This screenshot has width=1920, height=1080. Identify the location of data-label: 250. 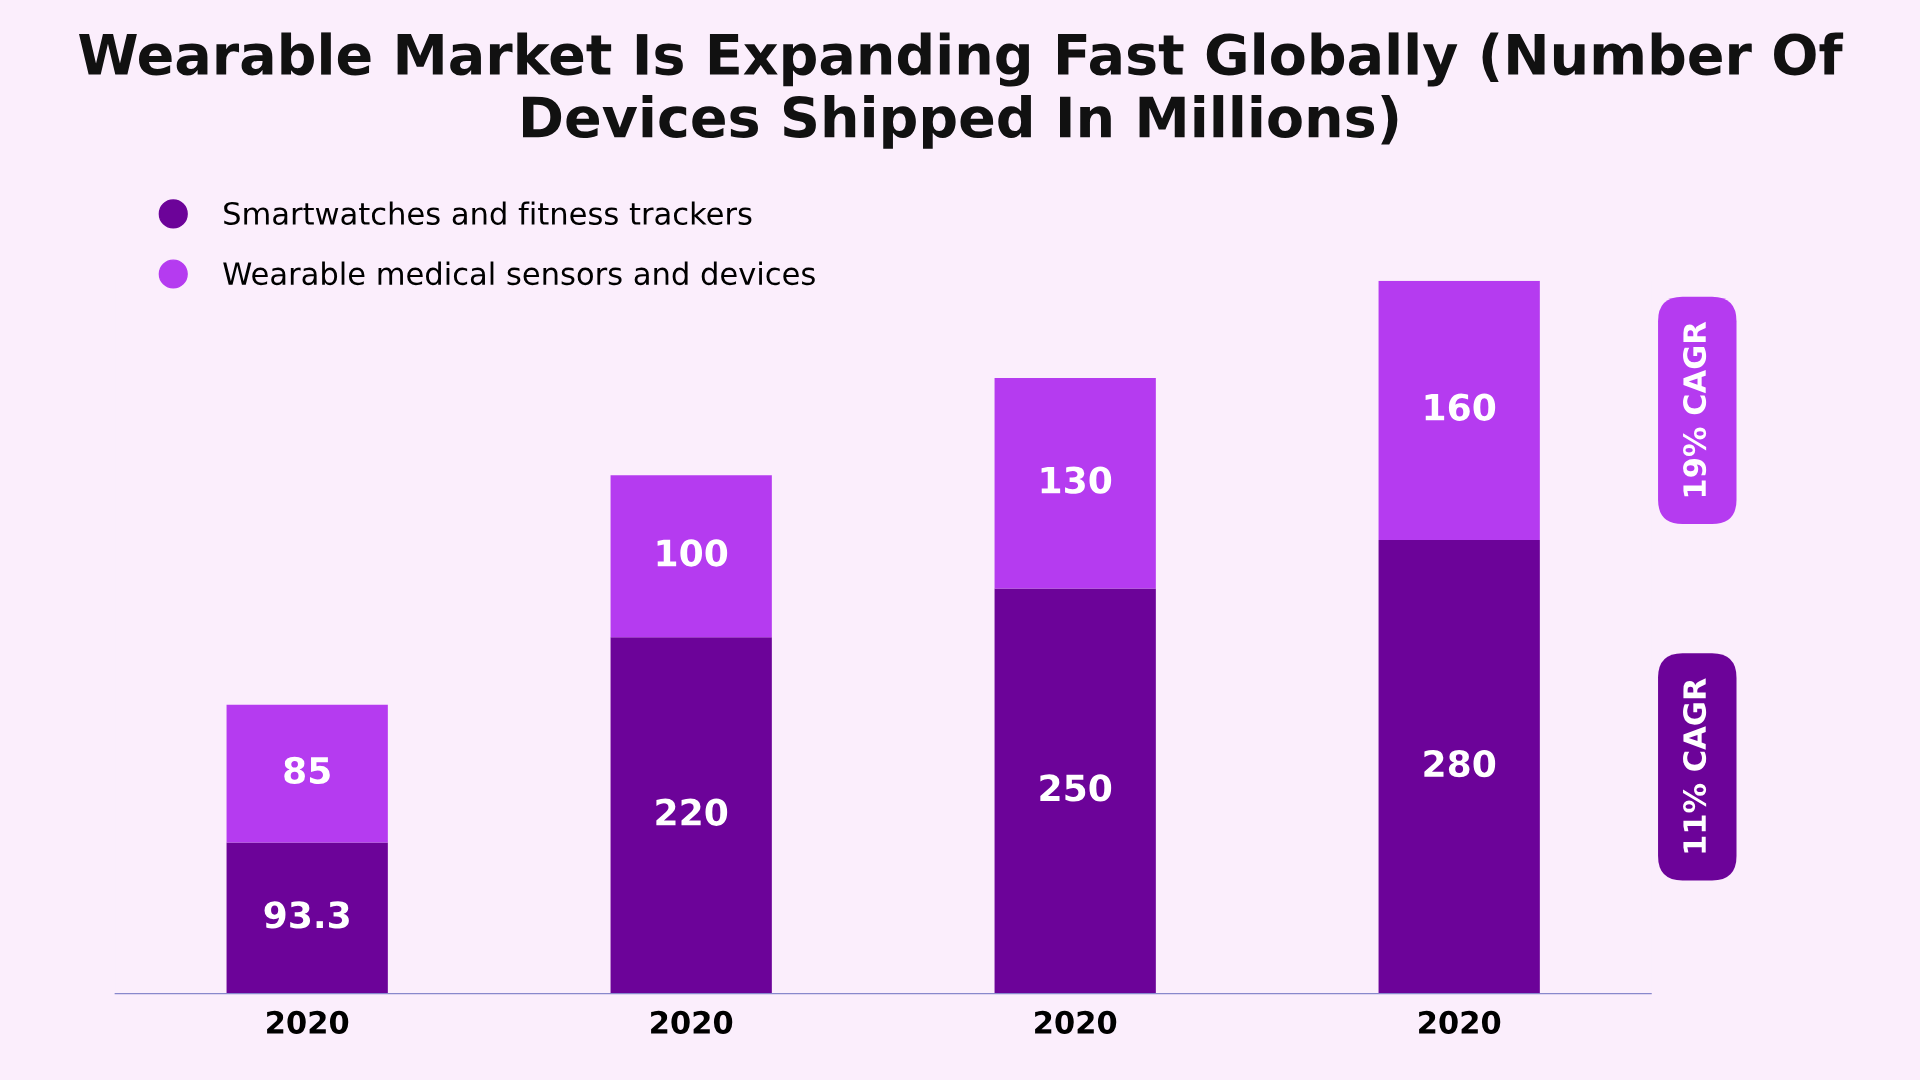
(1076, 788).